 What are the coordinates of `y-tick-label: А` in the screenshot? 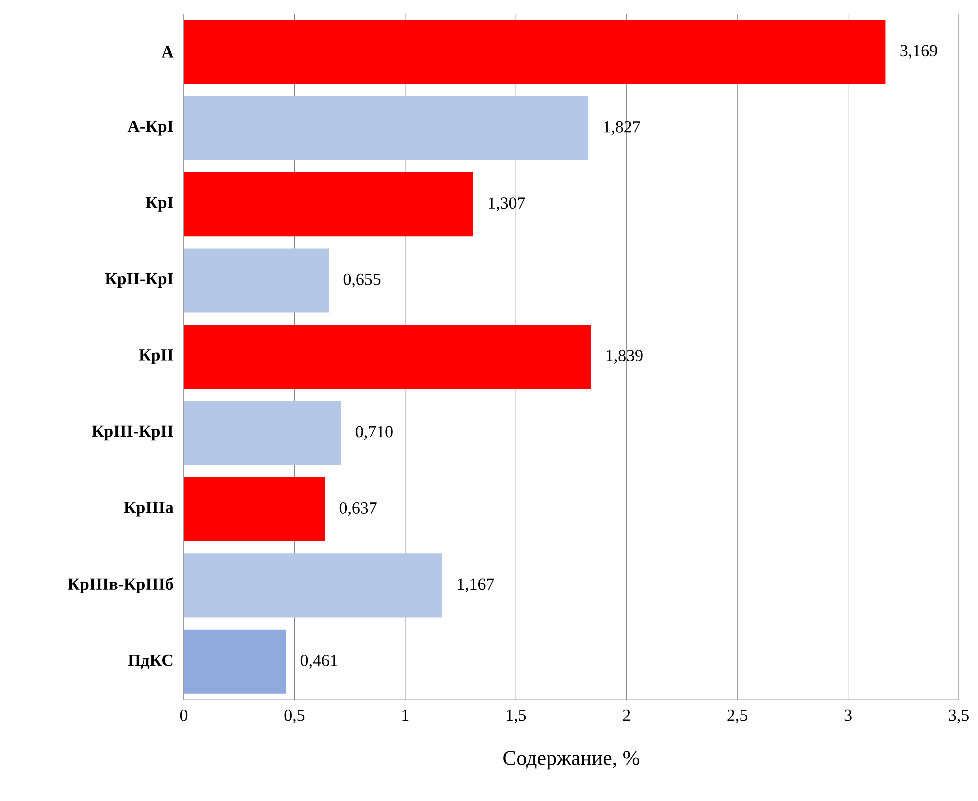 It's located at (168, 52).